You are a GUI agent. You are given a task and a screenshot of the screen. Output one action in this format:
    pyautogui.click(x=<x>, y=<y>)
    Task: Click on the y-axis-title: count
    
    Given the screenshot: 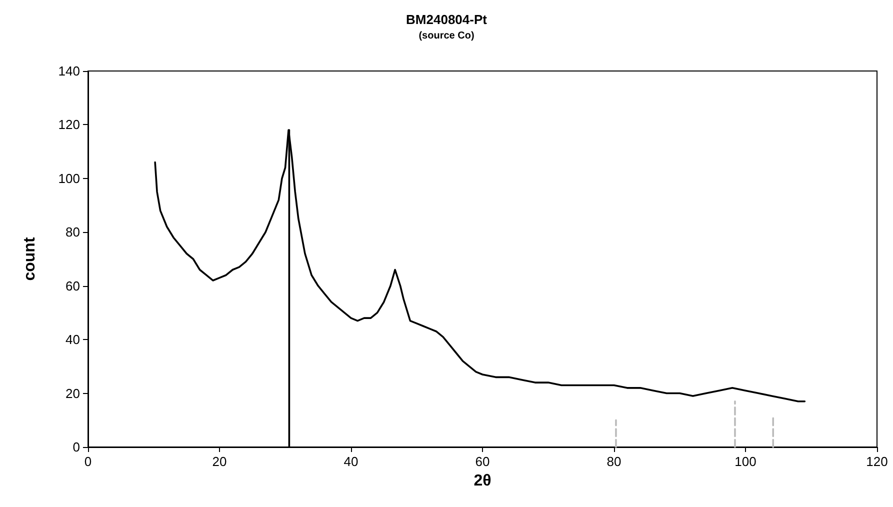 What is the action you would take?
    pyautogui.click(x=30, y=258)
    